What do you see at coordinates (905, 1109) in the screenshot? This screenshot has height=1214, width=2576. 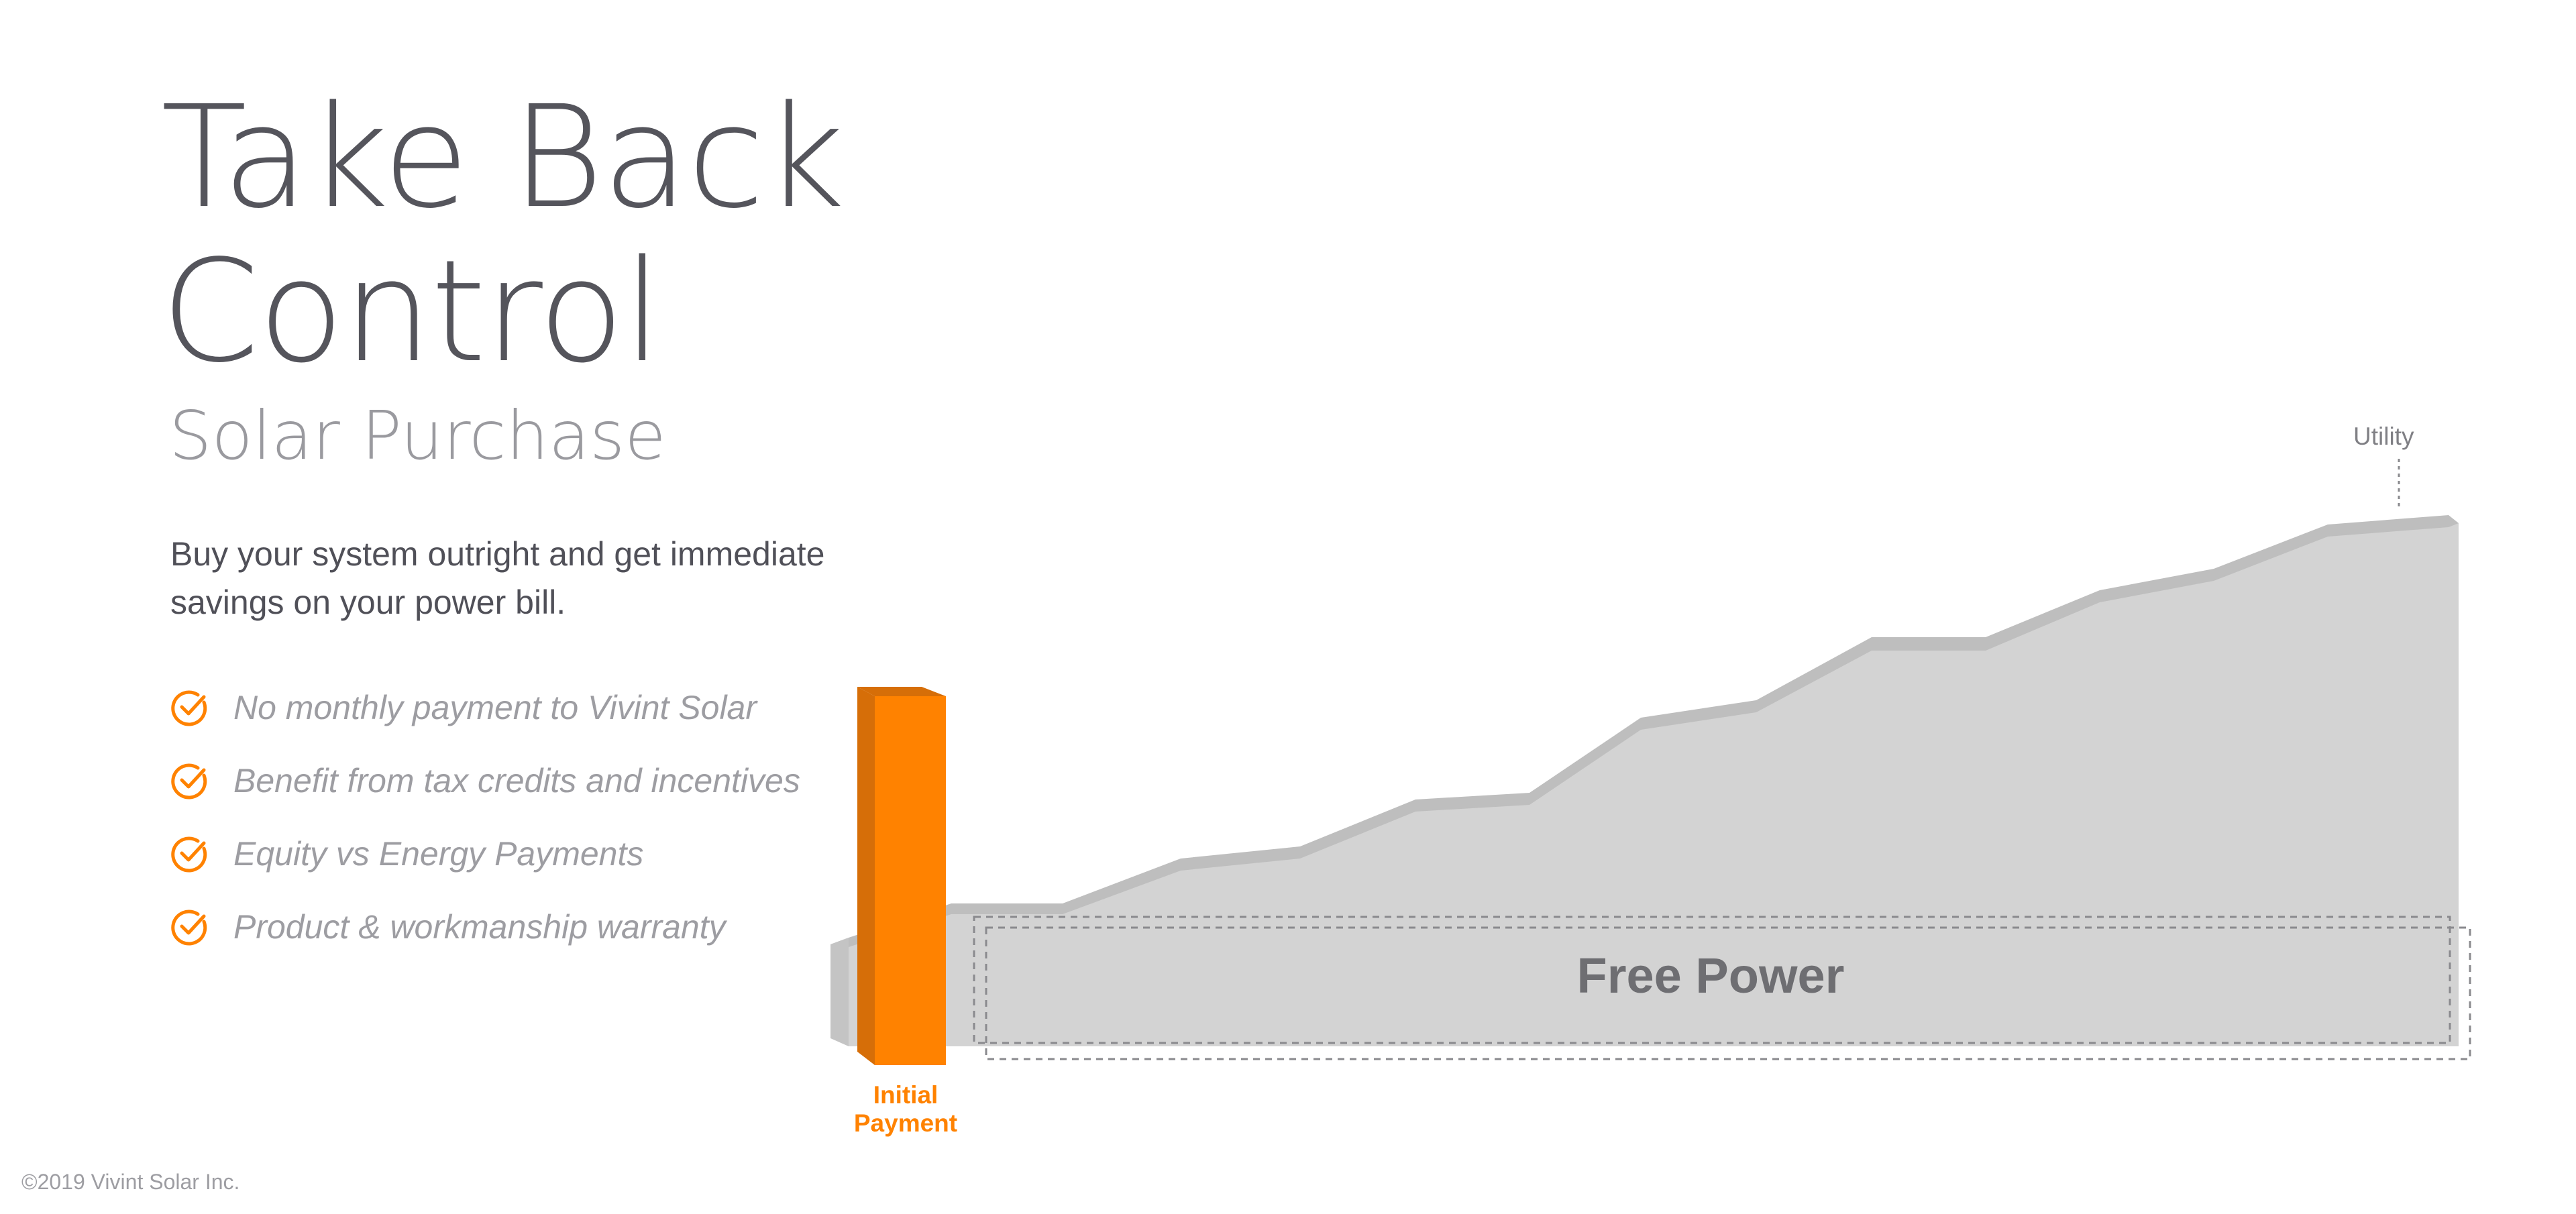 I see `initial-payment-label: Initial Payment` at bounding box center [905, 1109].